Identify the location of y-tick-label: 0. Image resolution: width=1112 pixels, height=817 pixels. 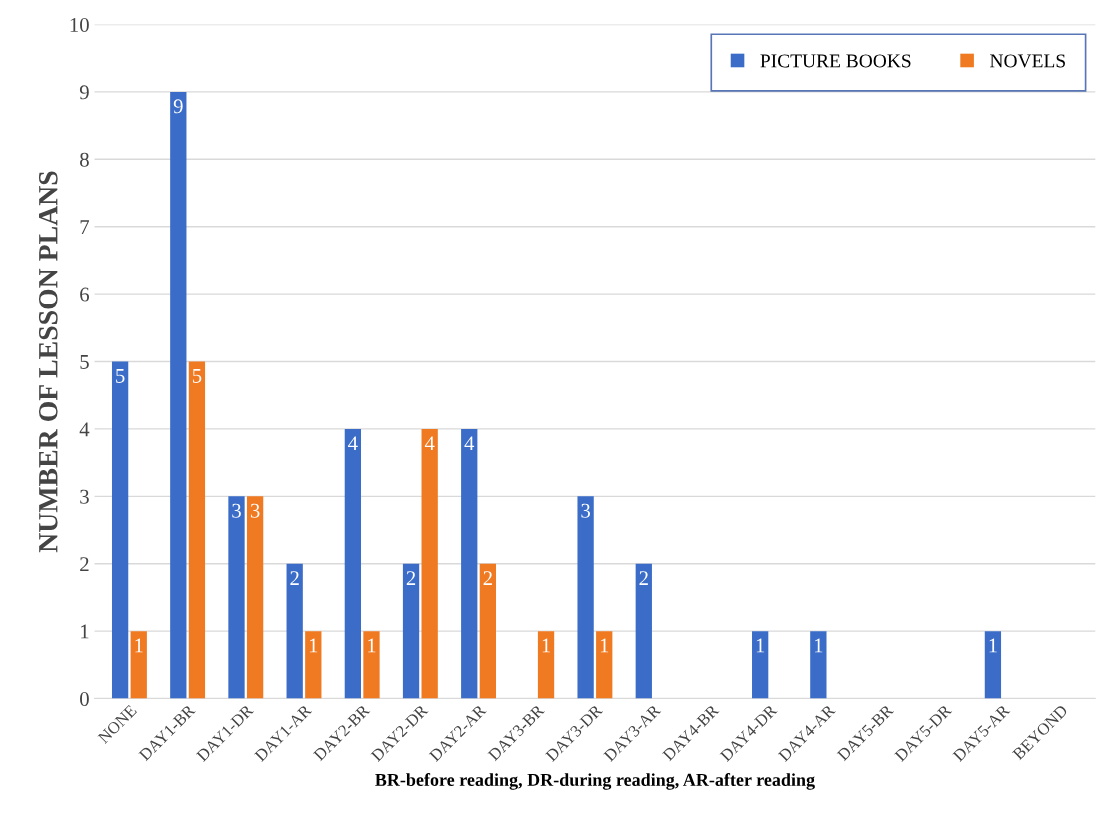
(84, 698).